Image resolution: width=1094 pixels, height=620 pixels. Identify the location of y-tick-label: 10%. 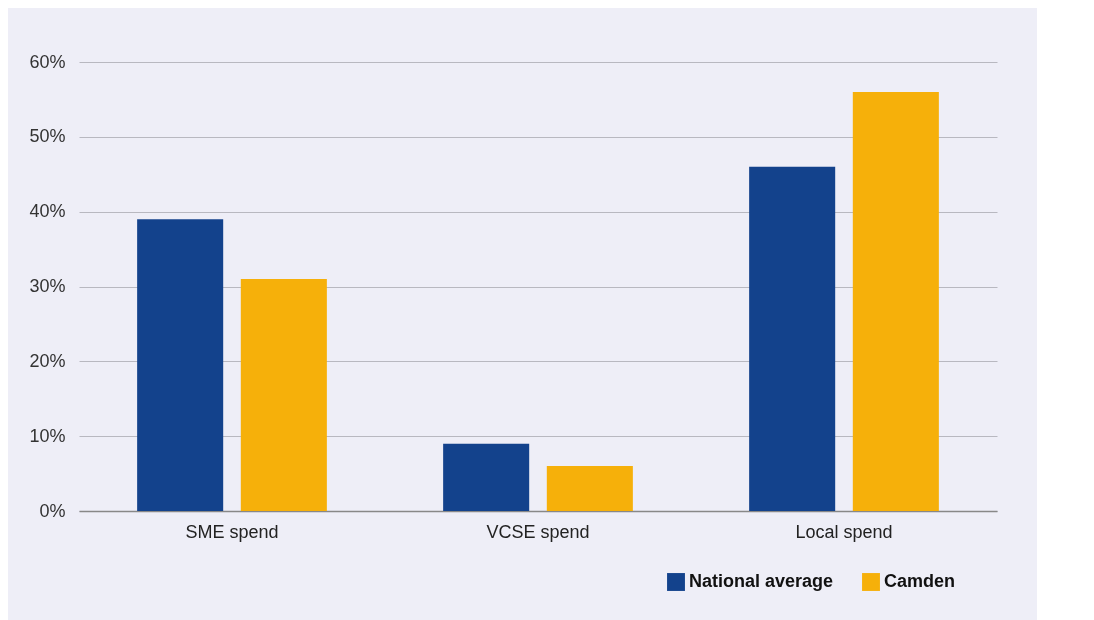
(47, 435).